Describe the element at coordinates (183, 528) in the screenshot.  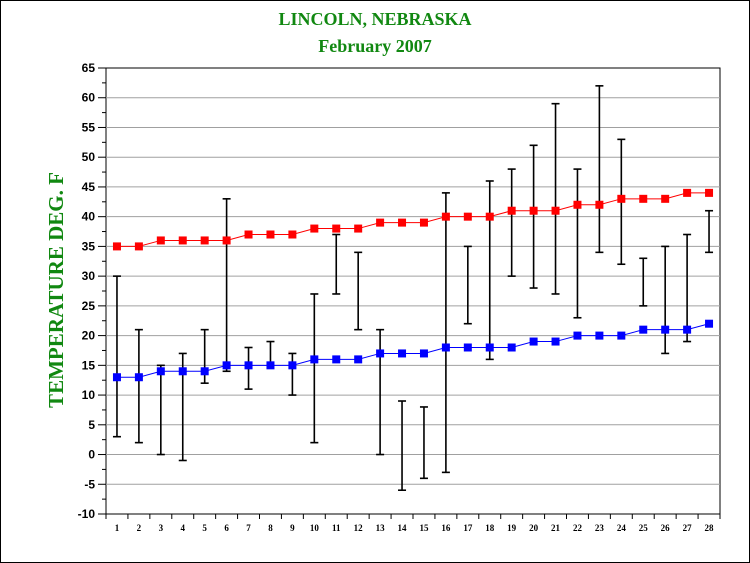
I see `x-tick-label: 4` at that location.